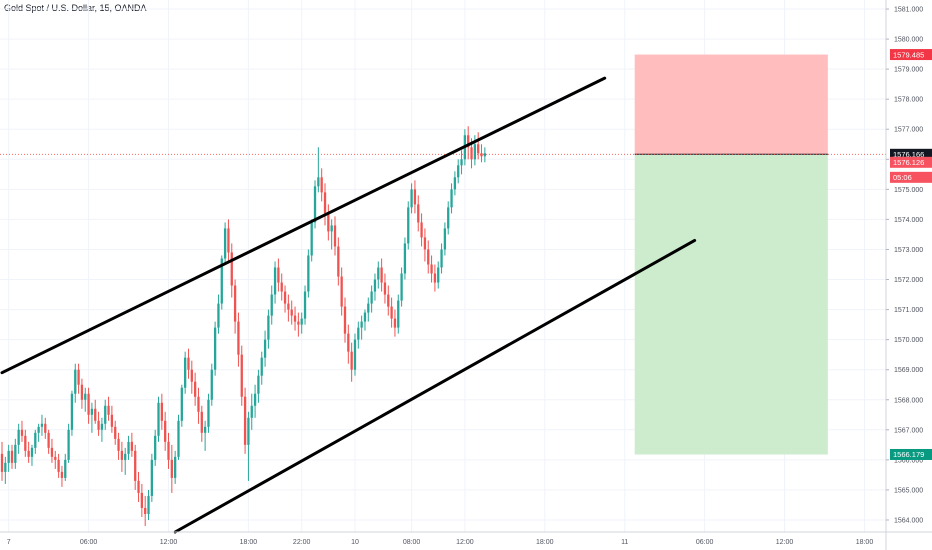 The height and width of the screenshot is (550, 932). What do you see at coordinates (908, 460) in the screenshot?
I see `price-tick-label: 1566.000` at bounding box center [908, 460].